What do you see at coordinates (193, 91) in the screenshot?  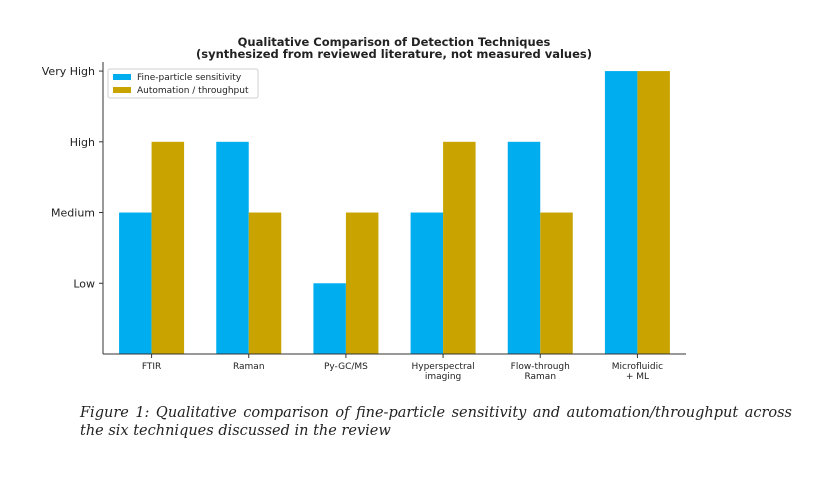 I see `legend-label: Automation / throughput` at bounding box center [193, 91].